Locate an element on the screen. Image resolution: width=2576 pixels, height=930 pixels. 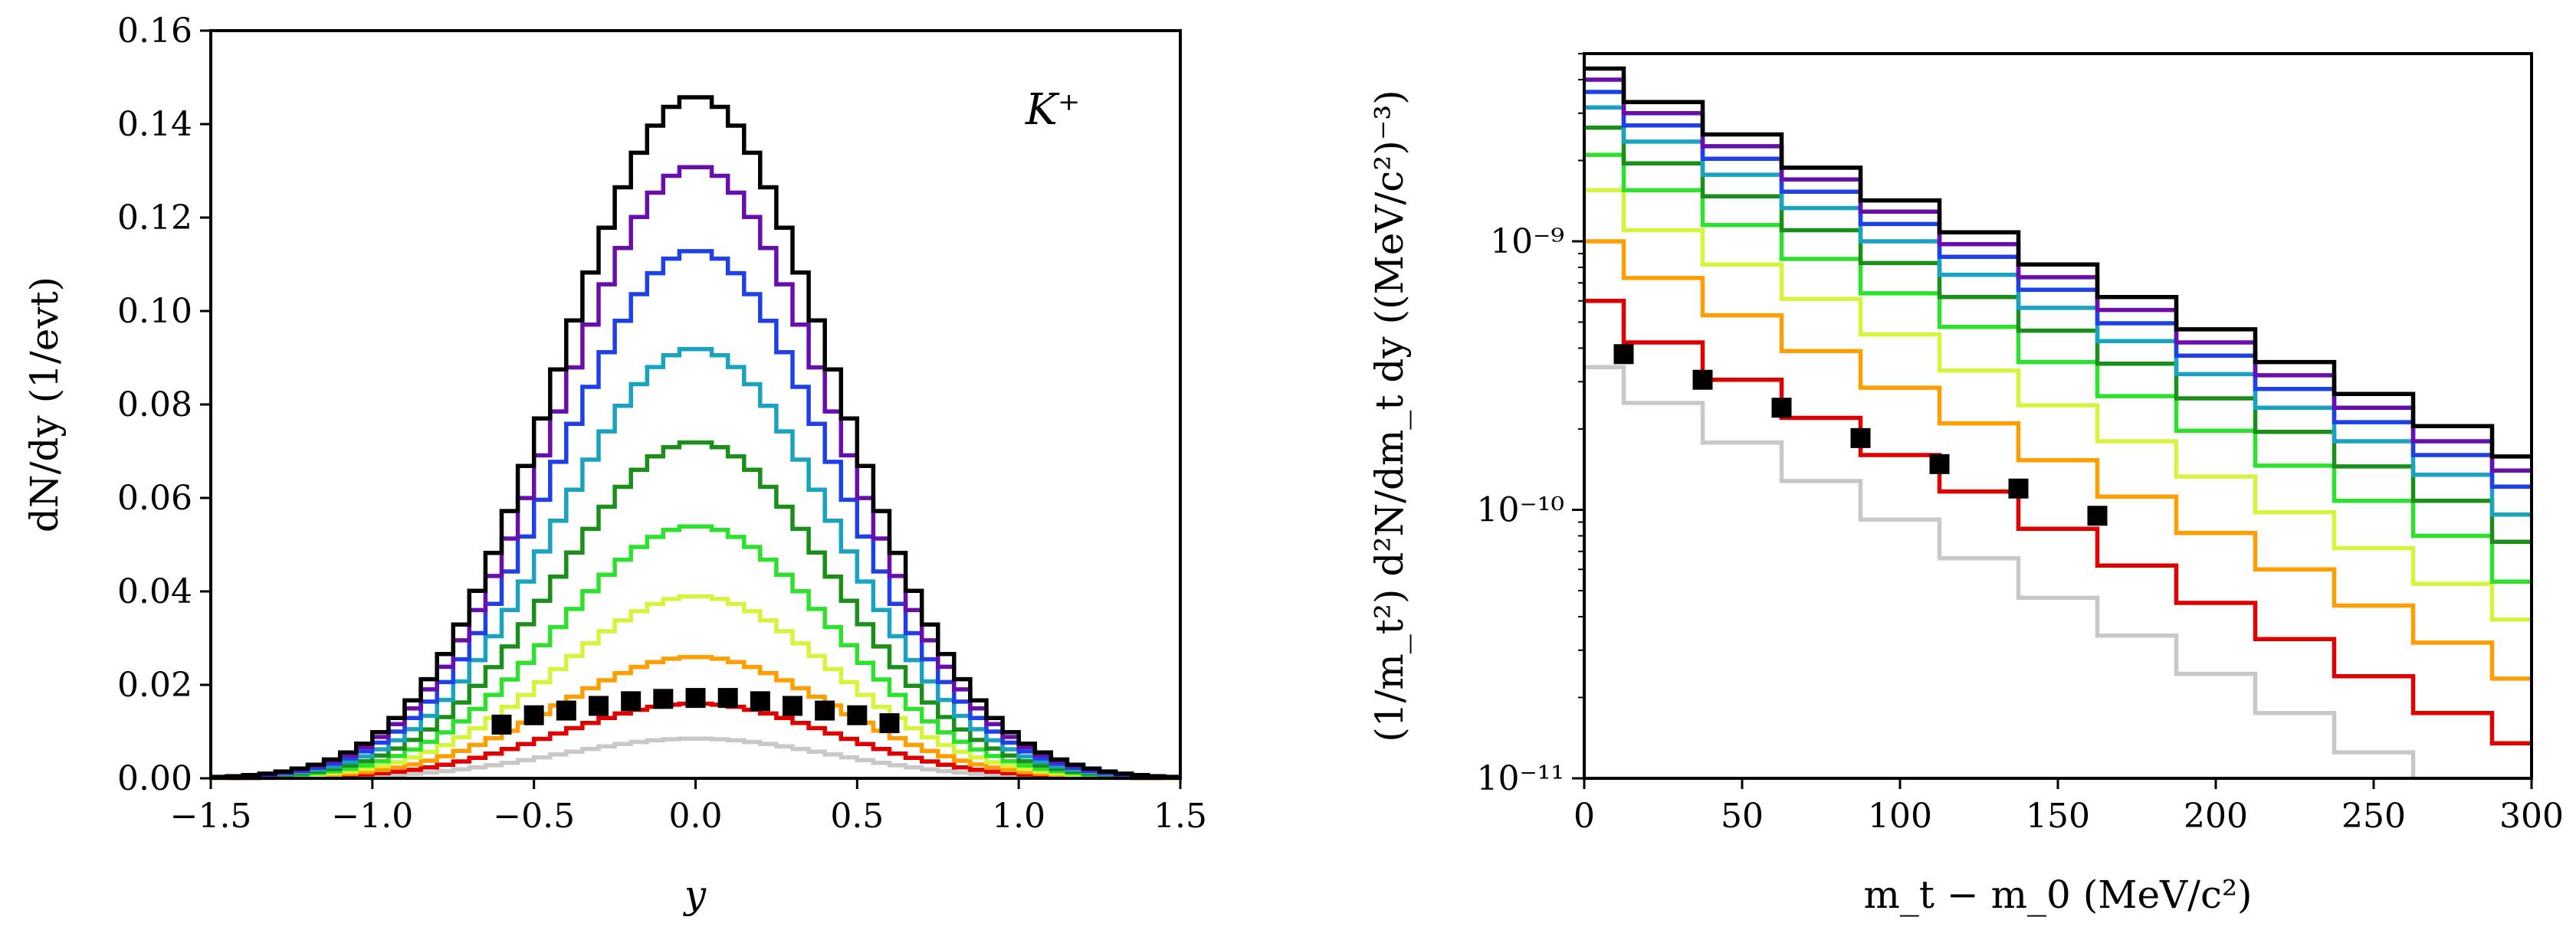
right-x-tick-label: 100 is located at coordinates (1900, 817).